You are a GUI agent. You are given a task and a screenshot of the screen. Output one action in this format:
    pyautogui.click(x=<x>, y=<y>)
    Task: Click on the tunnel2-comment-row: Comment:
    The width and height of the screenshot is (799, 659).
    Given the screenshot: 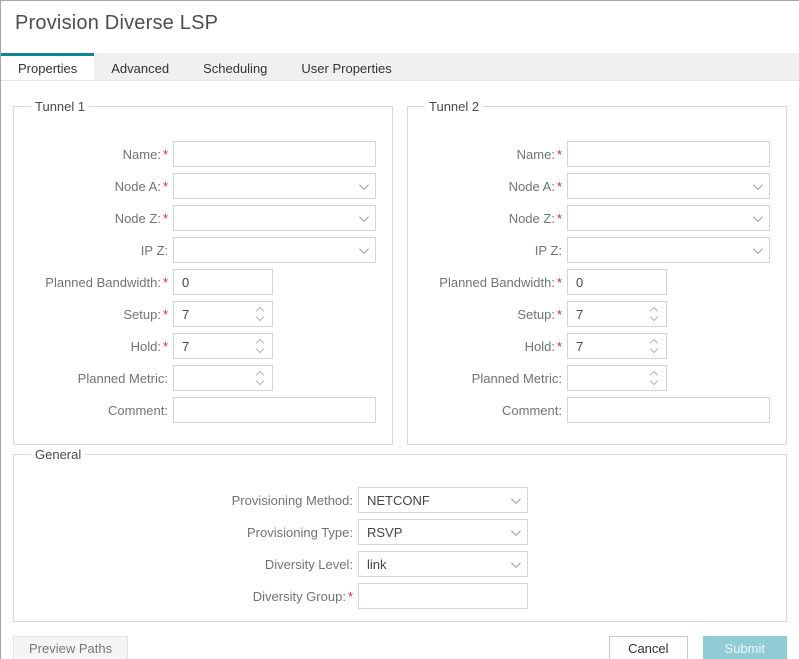 What is the action you would take?
    pyautogui.click(x=597, y=410)
    